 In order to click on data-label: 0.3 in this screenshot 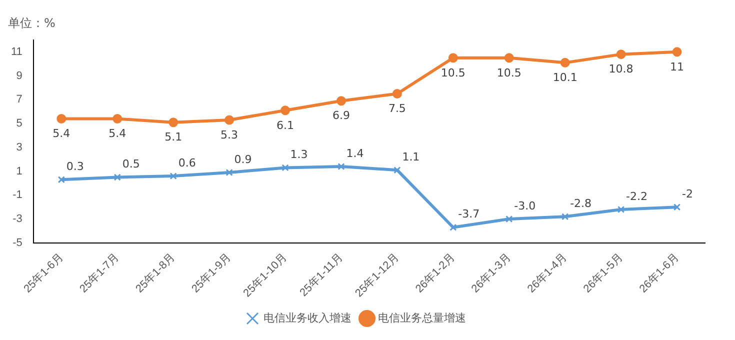, I will do `click(75, 166)`.